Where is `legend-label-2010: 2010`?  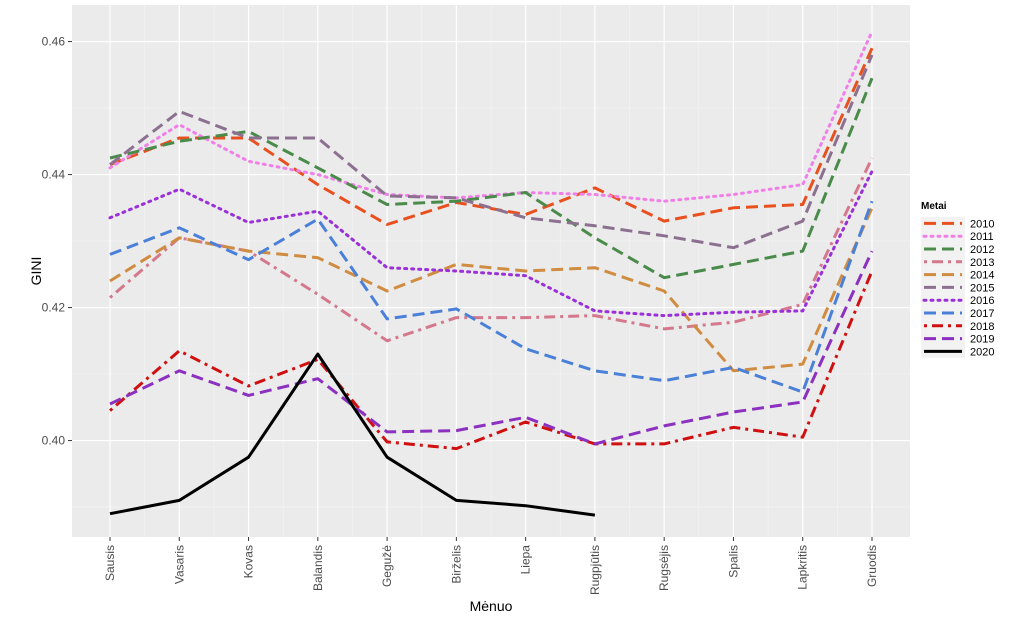 legend-label-2010: 2010 is located at coordinates (982, 224).